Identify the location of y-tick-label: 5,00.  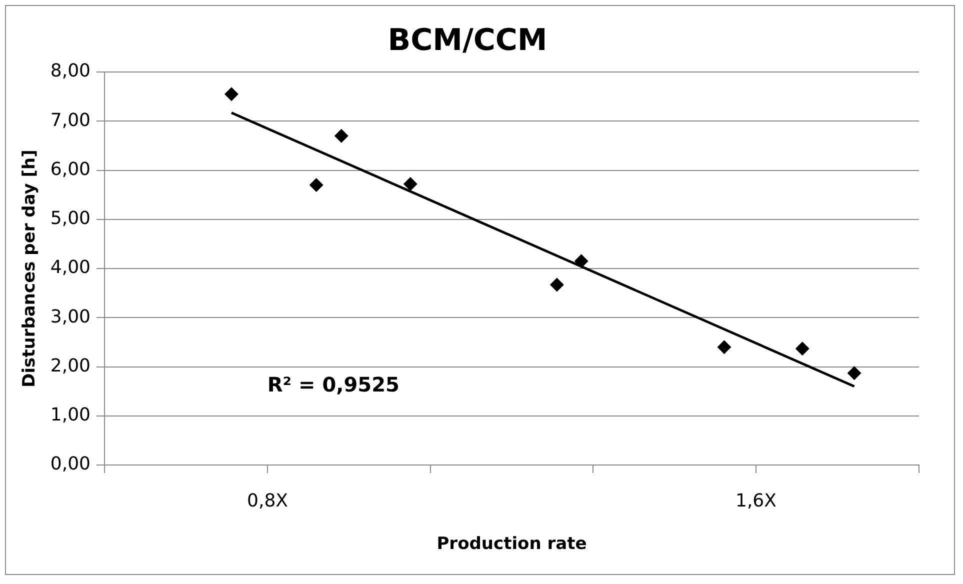
(70, 219).